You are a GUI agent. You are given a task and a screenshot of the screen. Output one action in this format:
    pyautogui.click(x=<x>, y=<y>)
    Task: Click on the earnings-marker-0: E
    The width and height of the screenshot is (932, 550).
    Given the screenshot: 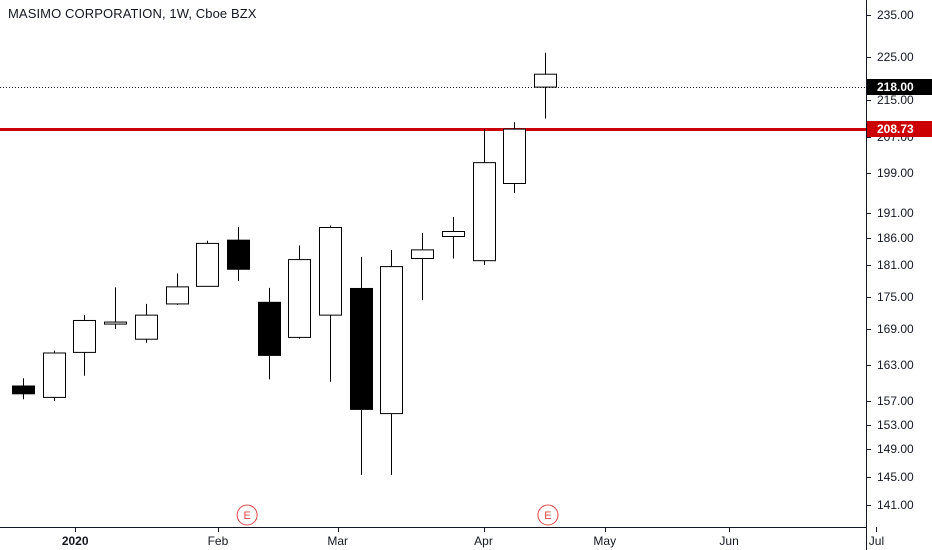 What is the action you would take?
    pyautogui.click(x=247, y=515)
    